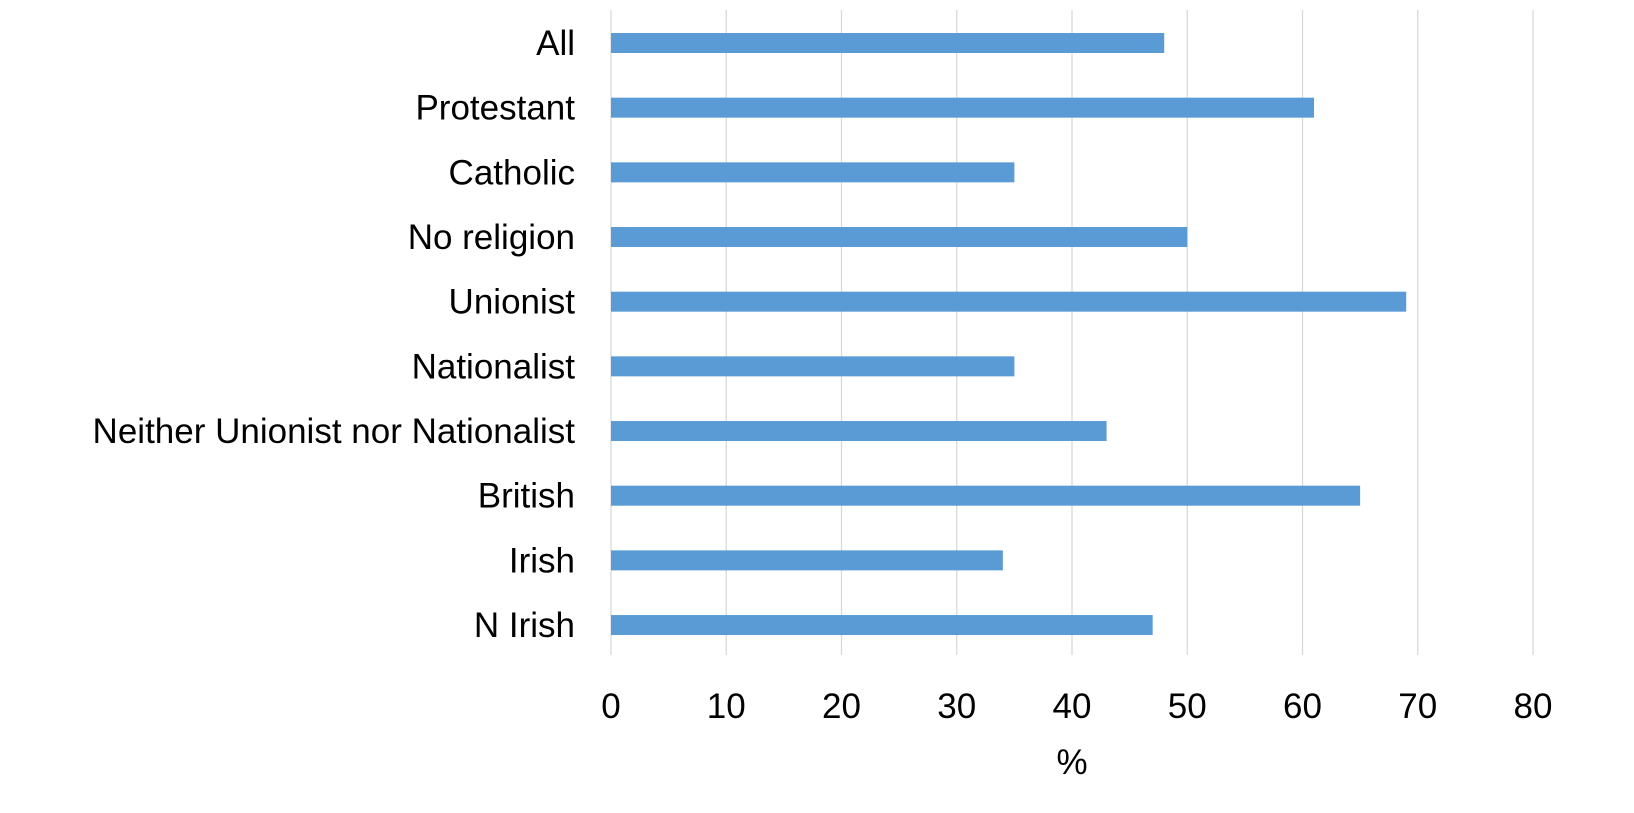  I want to click on bar-nationalist, so click(813, 366).